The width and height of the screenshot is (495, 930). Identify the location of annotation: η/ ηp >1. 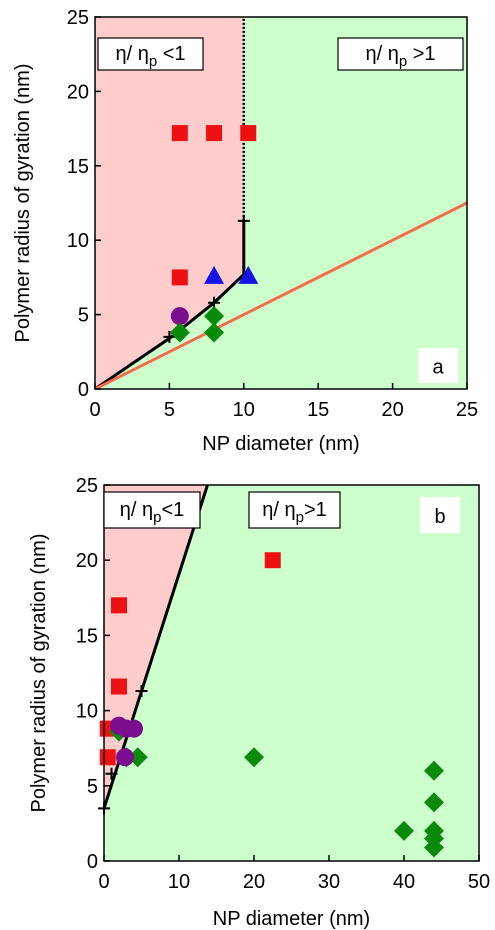
(400, 56).